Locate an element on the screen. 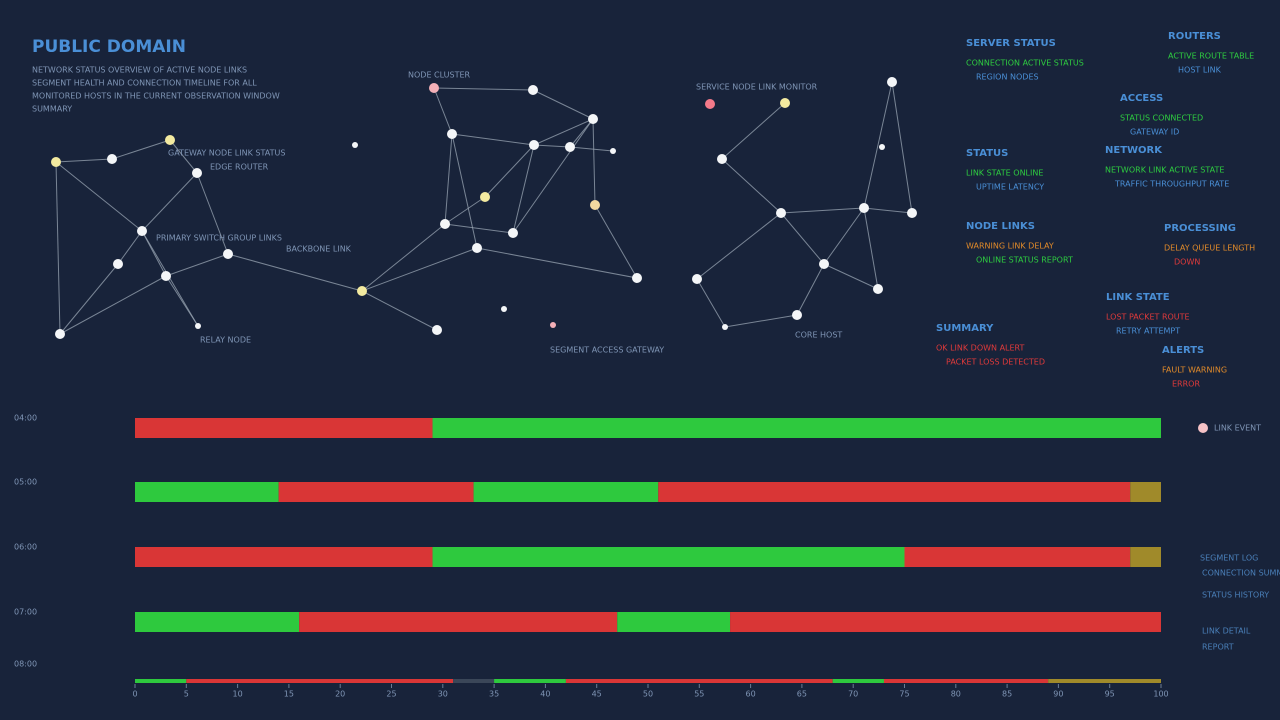 The width and height of the screenshot is (1280, 720). x-tick-label: 40 is located at coordinates (545, 694).